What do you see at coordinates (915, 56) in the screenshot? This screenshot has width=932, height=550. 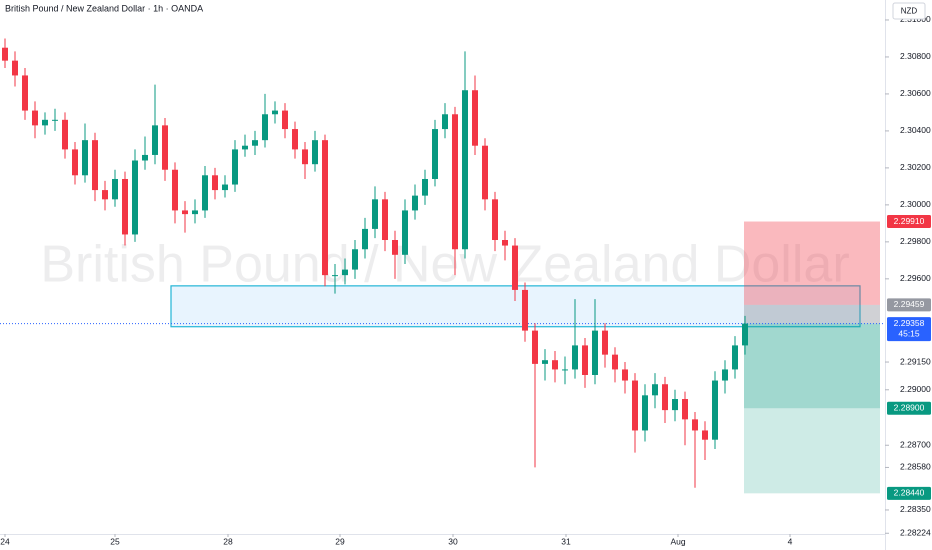 I see `y-tick-label: 2.30800` at bounding box center [915, 56].